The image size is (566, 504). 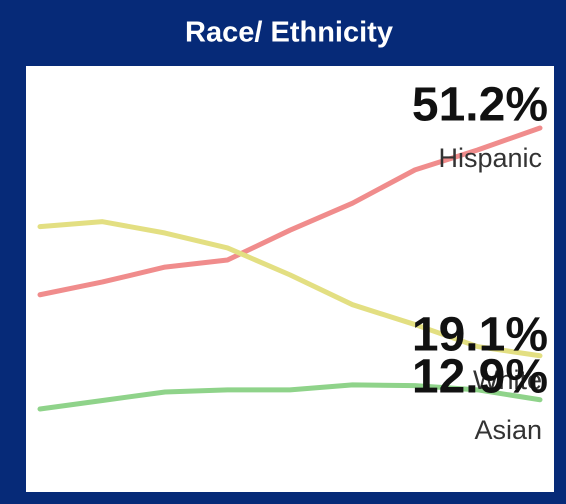 I want to click on chart-title: Race/ Ethnicity, so click(x=289, y=33).